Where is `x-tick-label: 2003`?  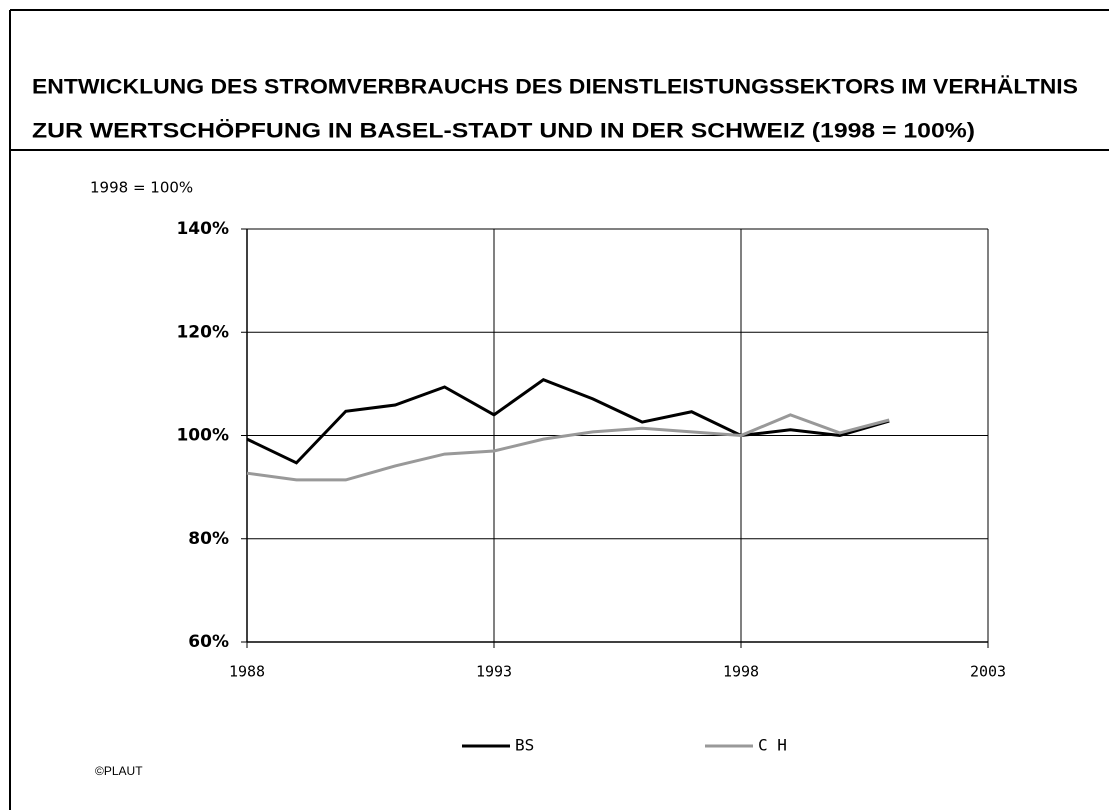 x-tick-label: 2003 is located at coordinates (988, 672).